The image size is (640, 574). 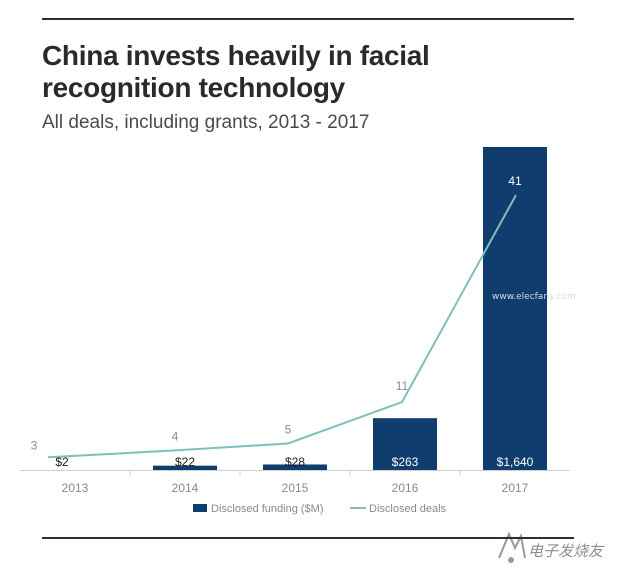 I want to click on x-tick-label-2016: 2016, so click(x=405, y=488).